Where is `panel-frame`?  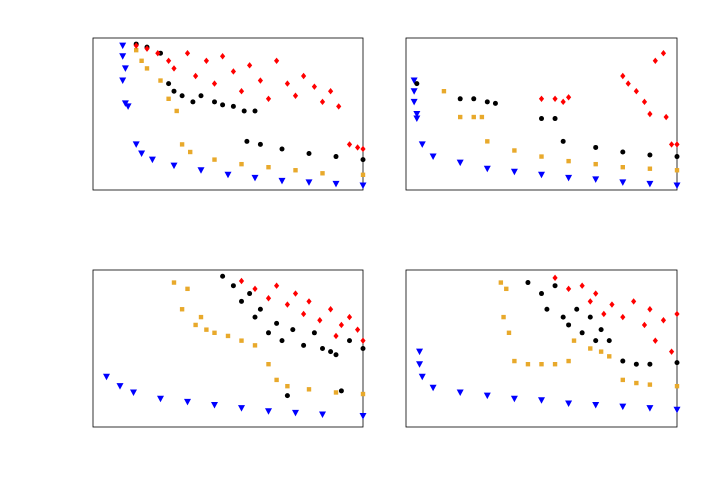
panel-frame is located at coordinates (541, 348).